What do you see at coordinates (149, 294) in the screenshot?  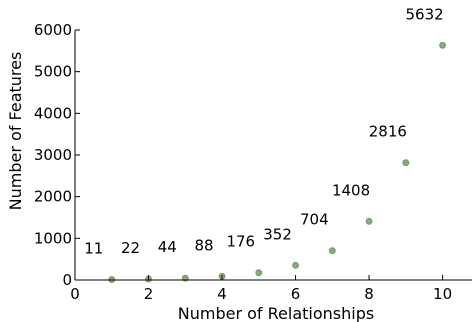 I see `x-tick-label: 2` at bounding box center [149, 294].